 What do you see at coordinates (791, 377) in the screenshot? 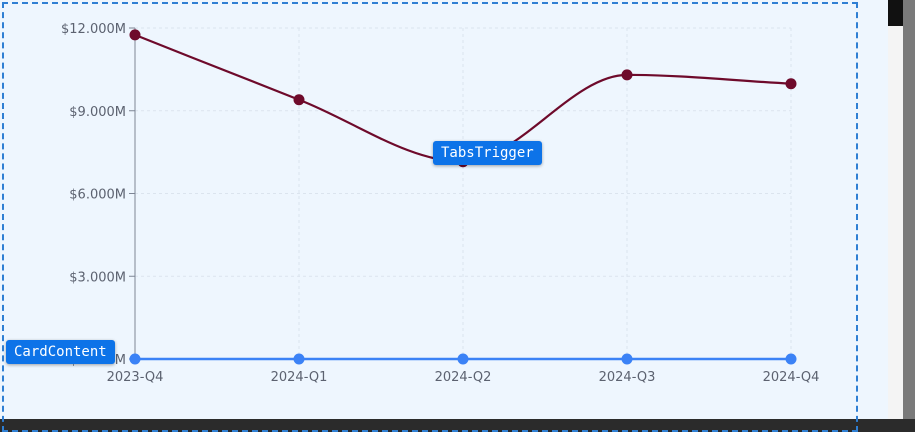
I see `x-tick-label: 2024-Q4` at bounding box center [791, 377].